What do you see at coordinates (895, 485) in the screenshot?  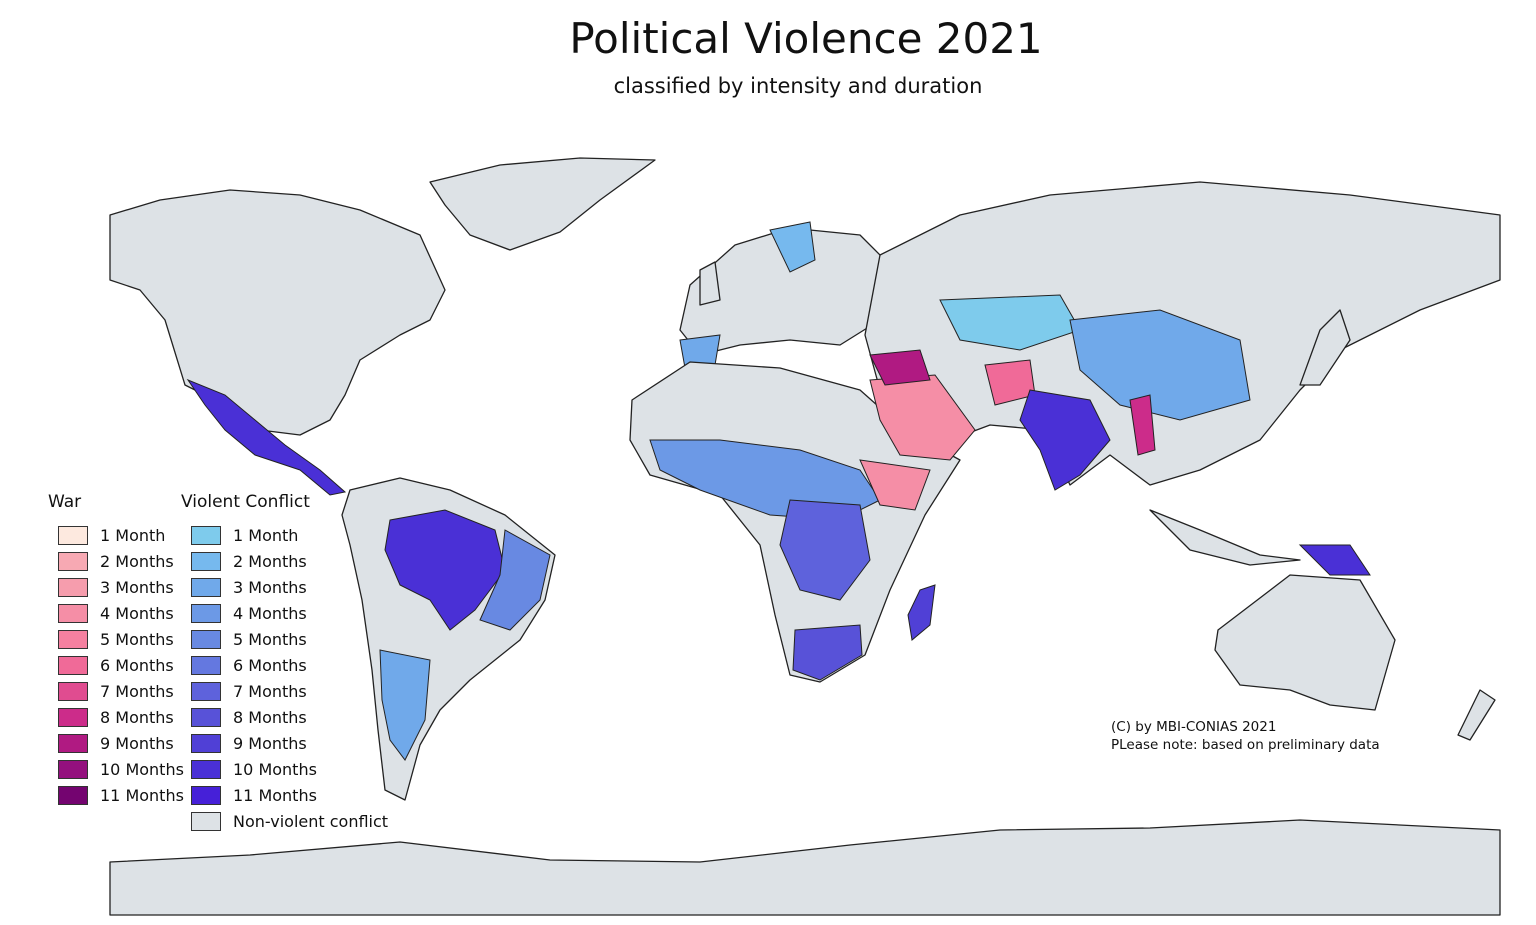 I see `east-africa-war` at bounding box center [895, 485].